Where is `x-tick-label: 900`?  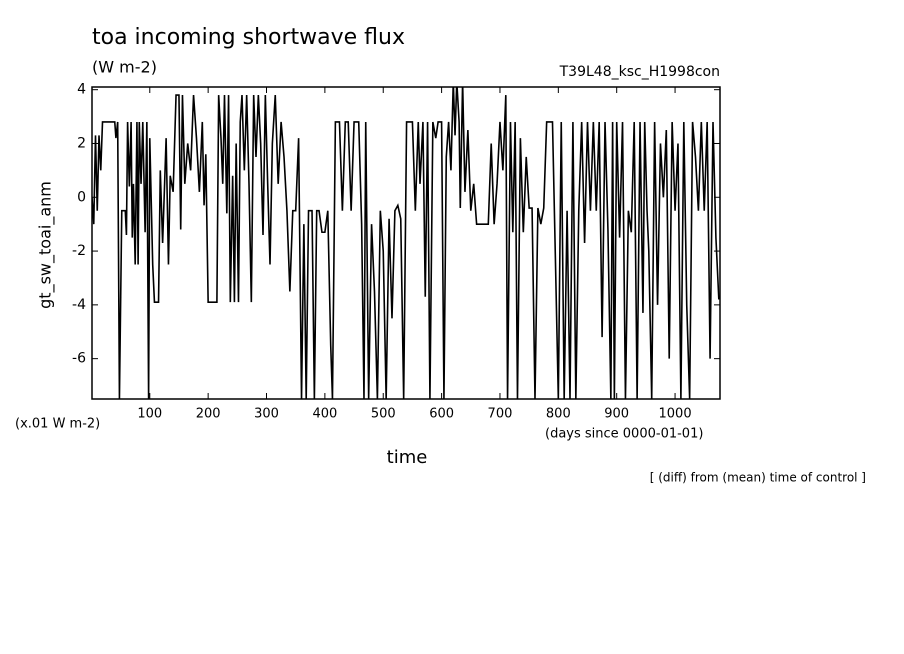
x-tick-label: 900 is located at coordinates (616, 414).